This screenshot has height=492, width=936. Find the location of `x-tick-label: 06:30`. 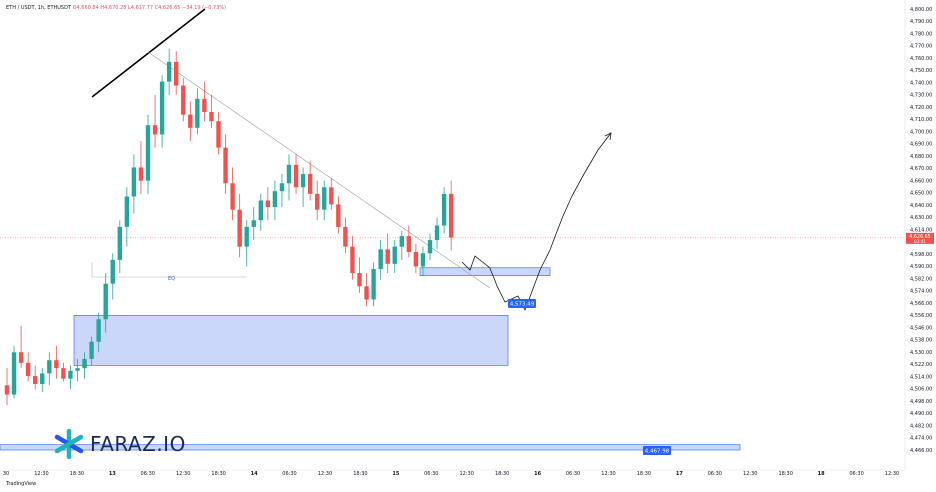

x-tick-label: 06:30 is located at coordinates (856, 474).